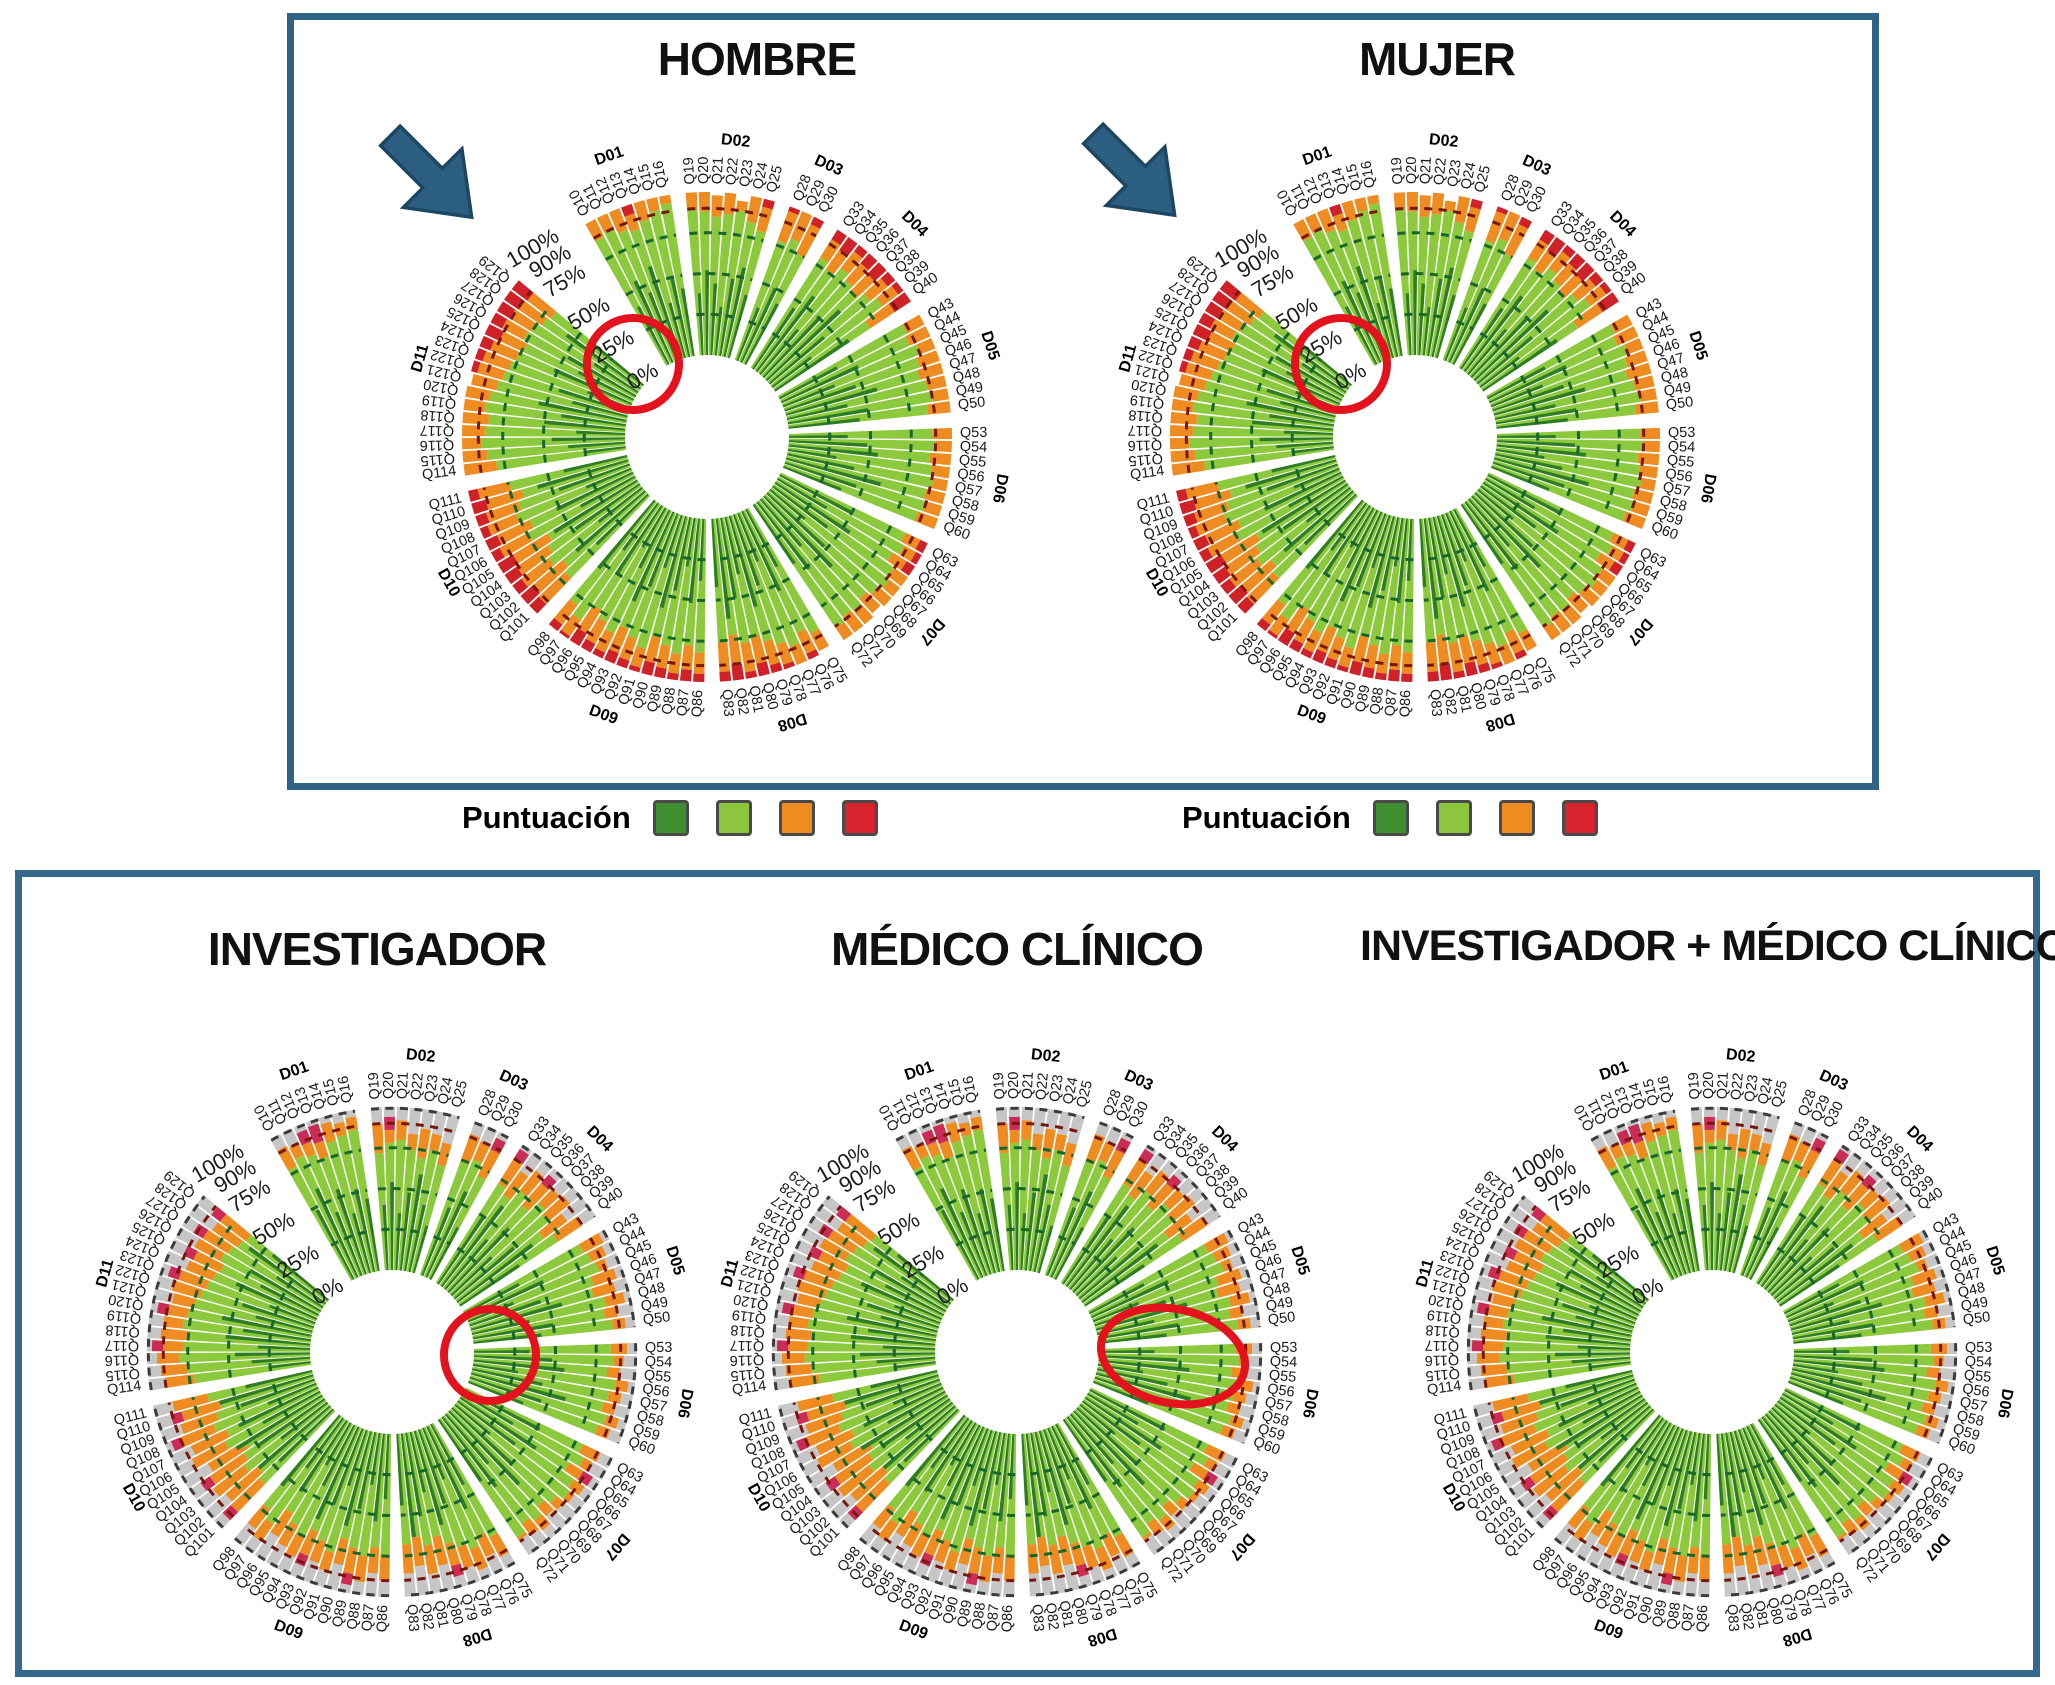 This screenshot has width=2055, height=1685. Describe the element at coordinates (1976, 1318) in the screenshot. I see `svg-text: Q50` at that location.